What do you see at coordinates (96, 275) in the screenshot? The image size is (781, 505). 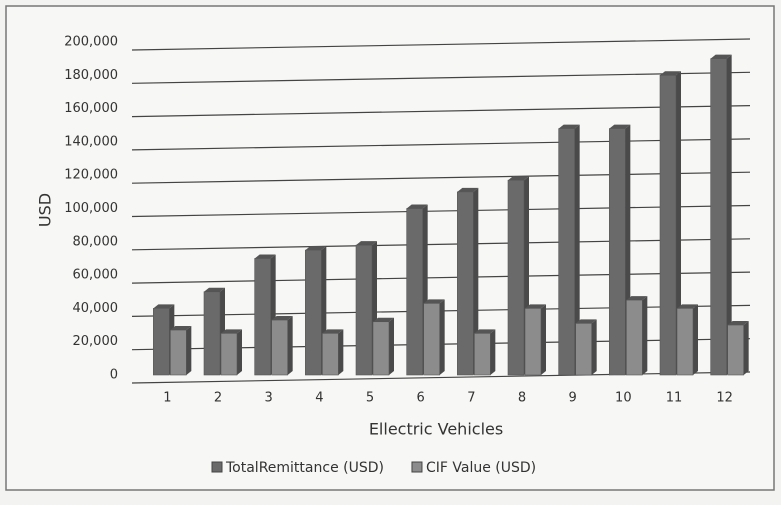 I see `y-tick-label: 60,000` at bounding box center [96, 275].